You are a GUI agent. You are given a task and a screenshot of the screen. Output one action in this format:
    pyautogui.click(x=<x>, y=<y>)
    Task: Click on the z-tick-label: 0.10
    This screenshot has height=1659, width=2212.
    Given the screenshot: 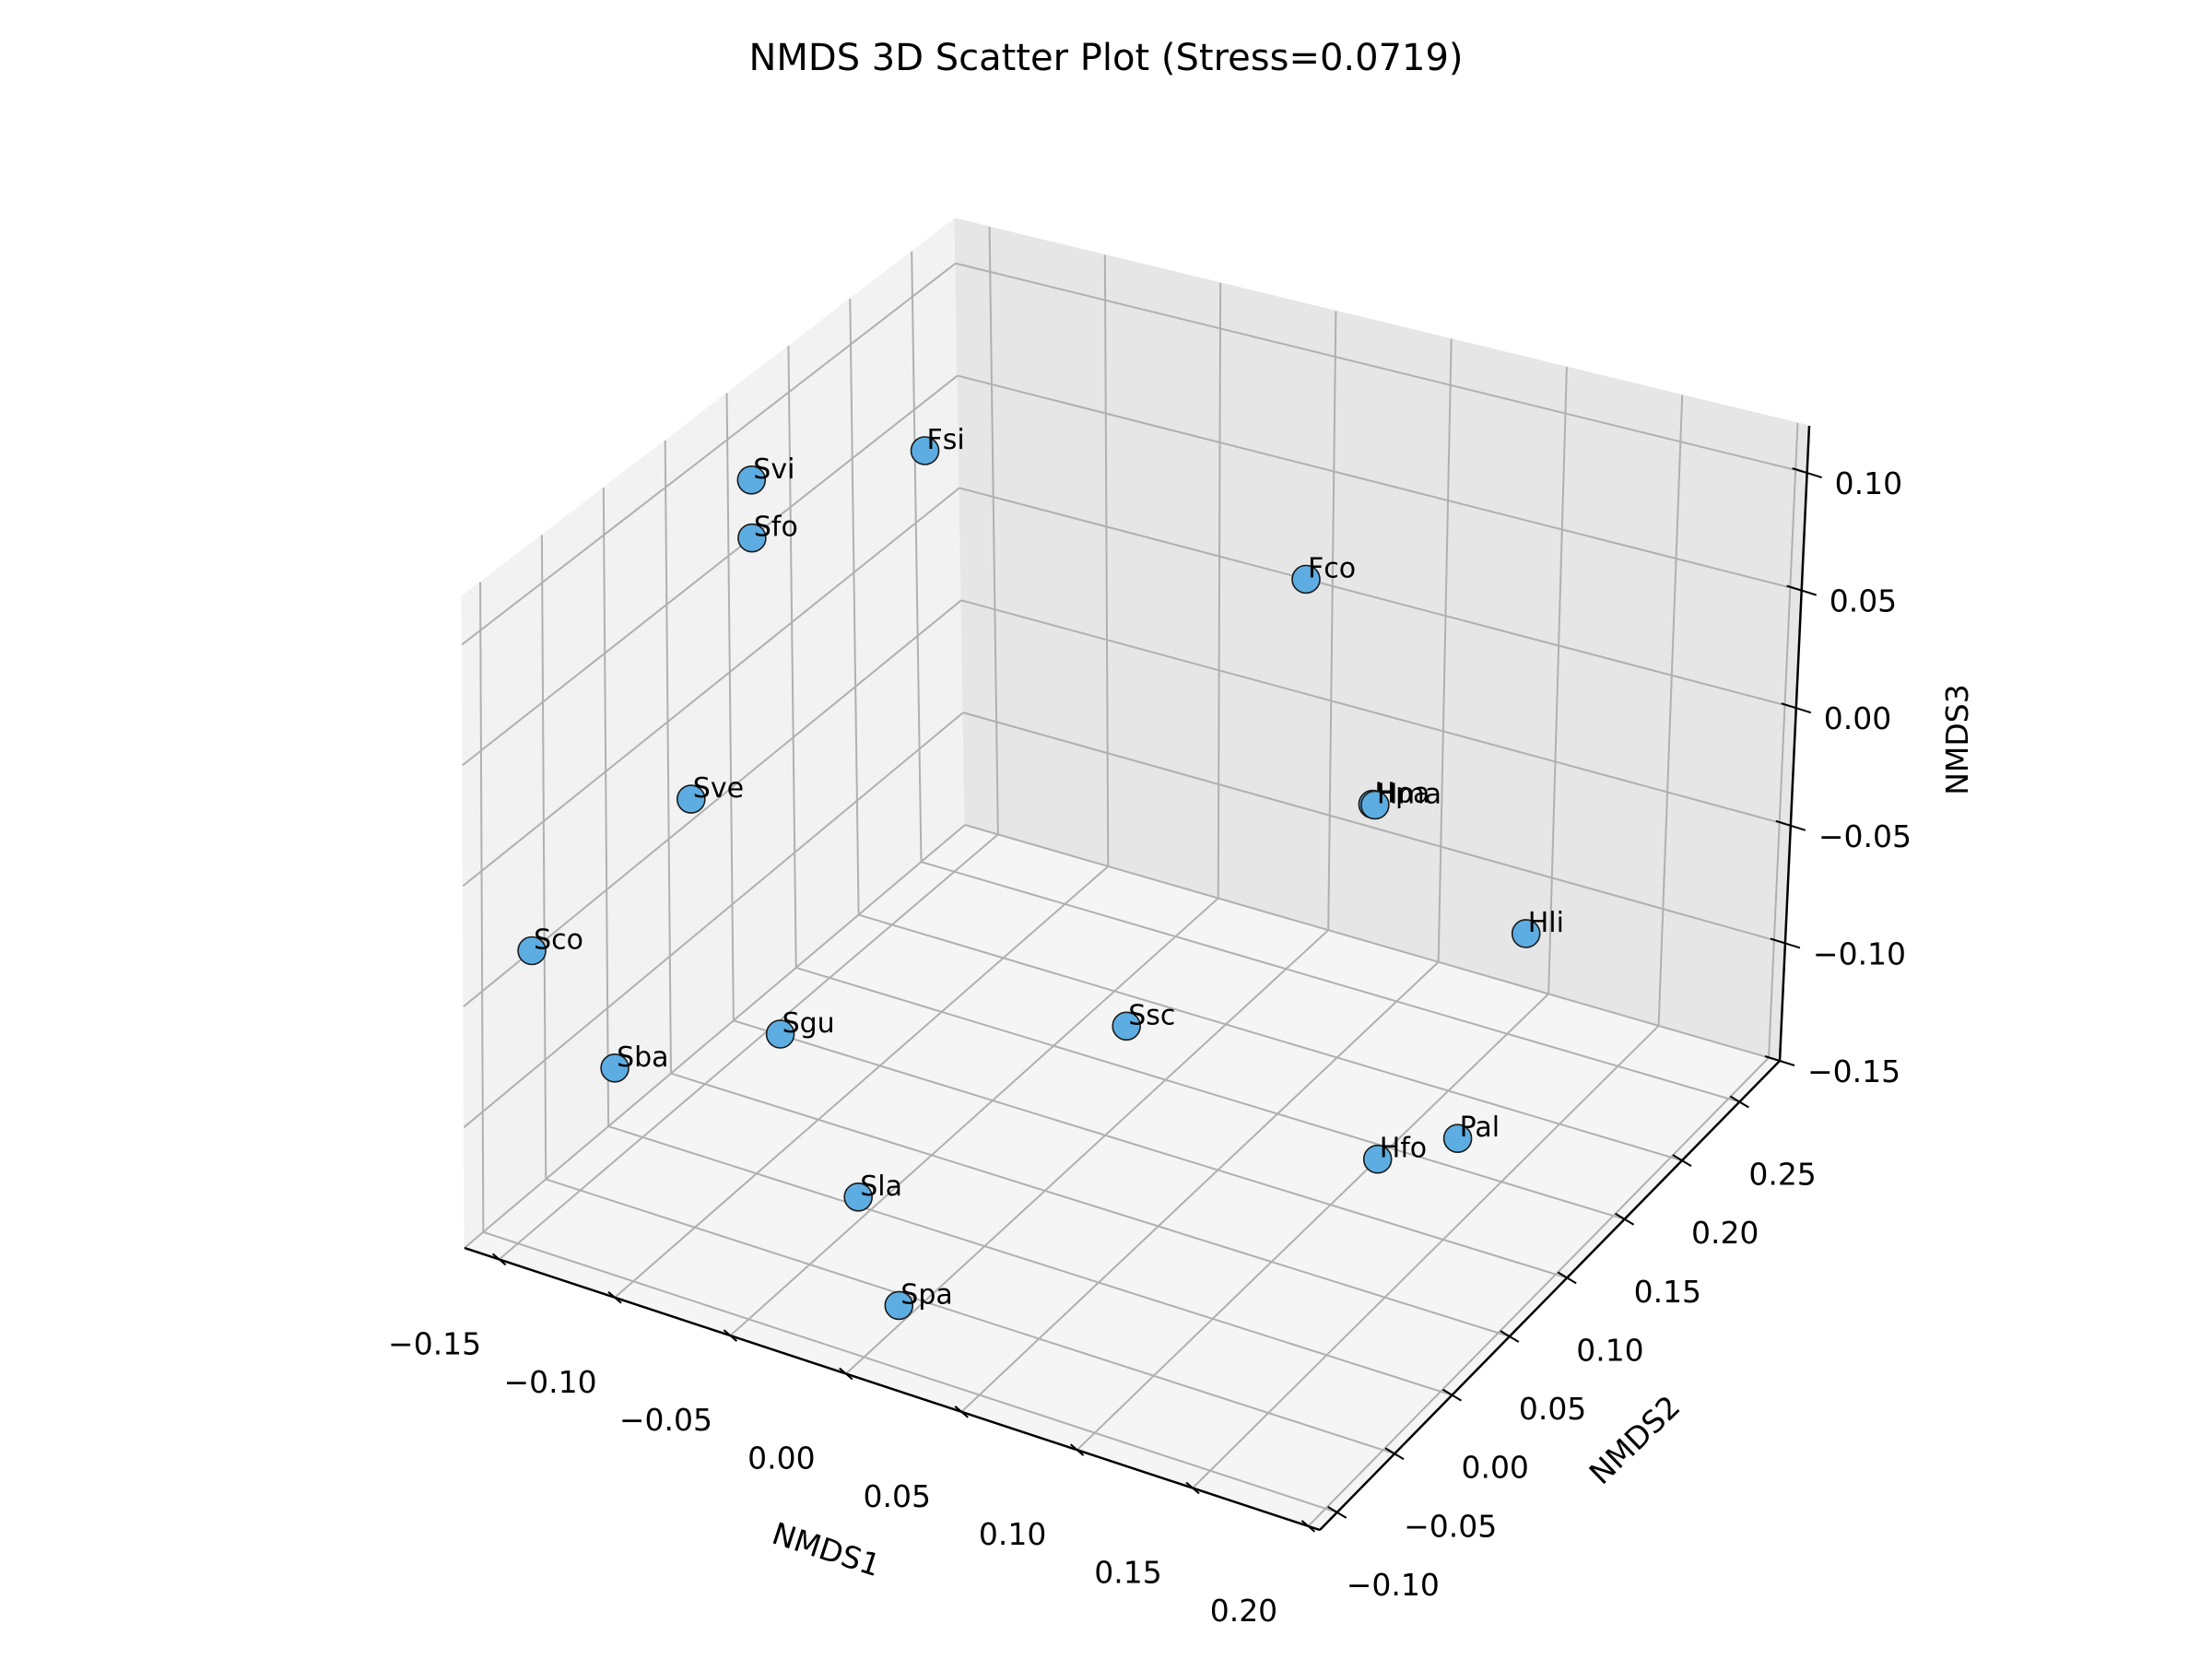 What is the action you would take?
    pyautogui.click(x=1868, y=483)
    